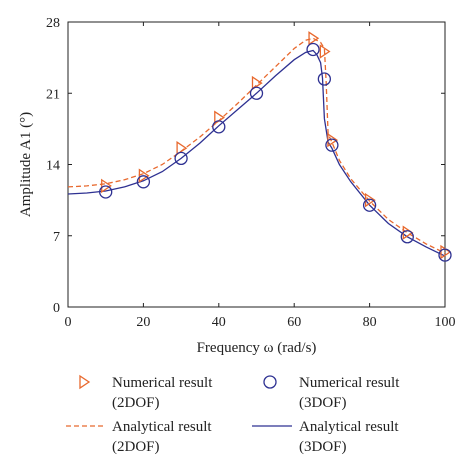 This screenshot has width=474, height=472. What do you see at coordinates (323, 403) in the screenshot?
I see `legend-label-numerical-3dof-line2: (3DOF)` at bounding box center [323, 403].